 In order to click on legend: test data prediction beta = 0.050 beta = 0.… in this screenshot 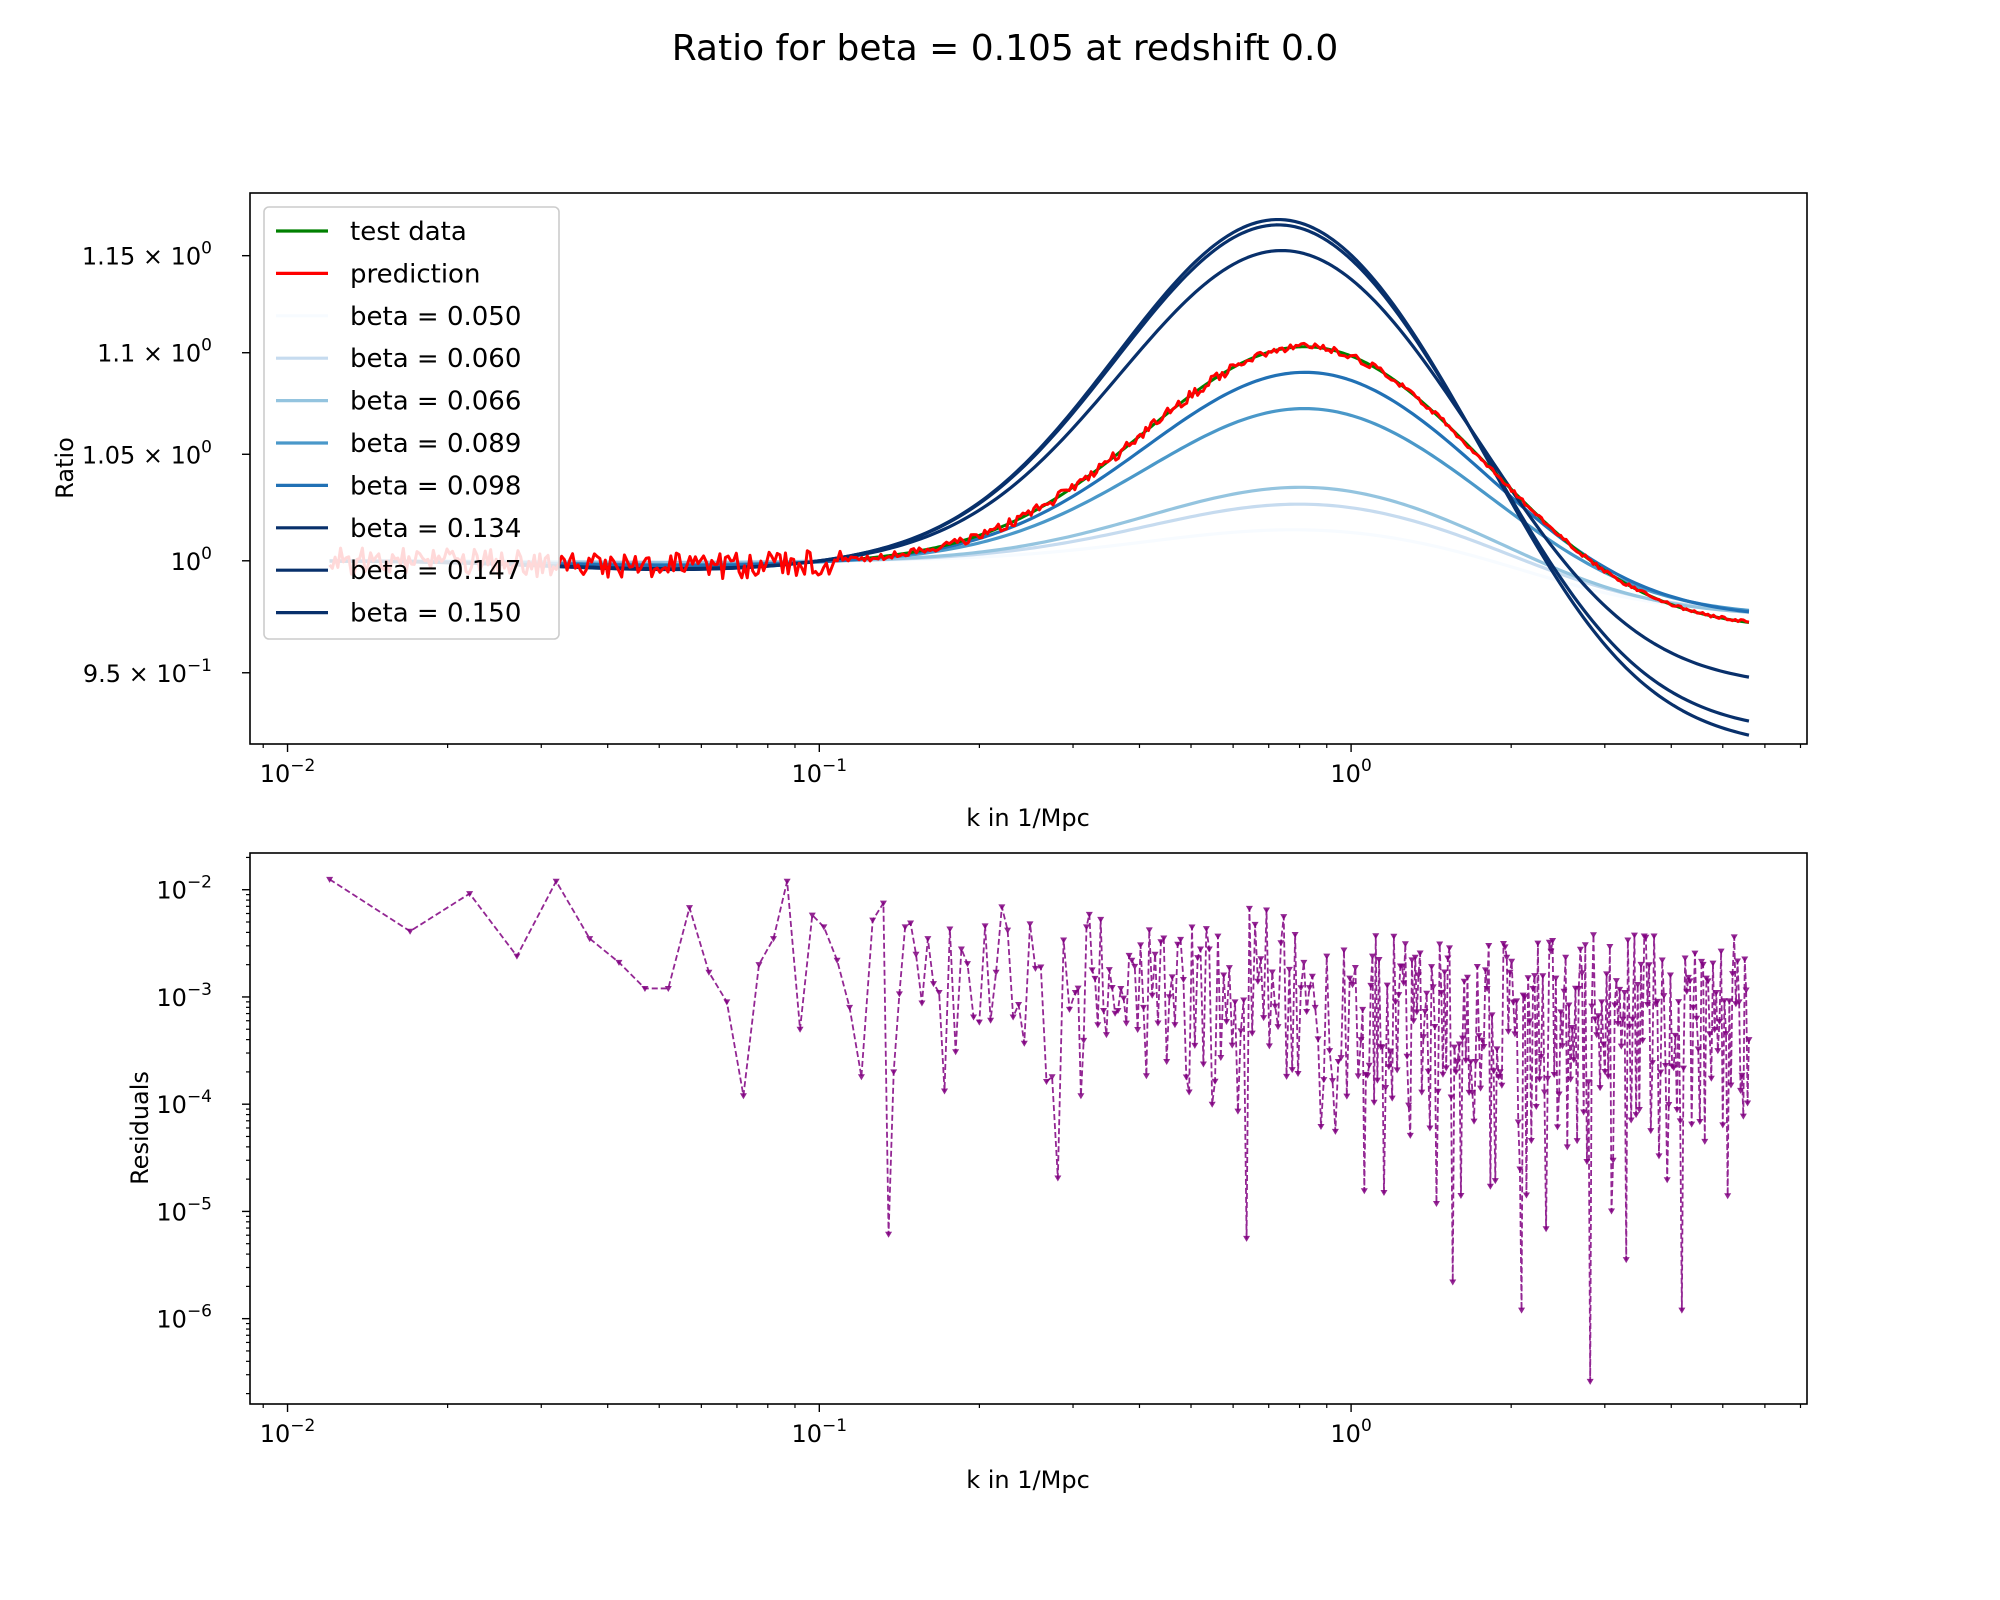, I will do `click(411, 423)`.